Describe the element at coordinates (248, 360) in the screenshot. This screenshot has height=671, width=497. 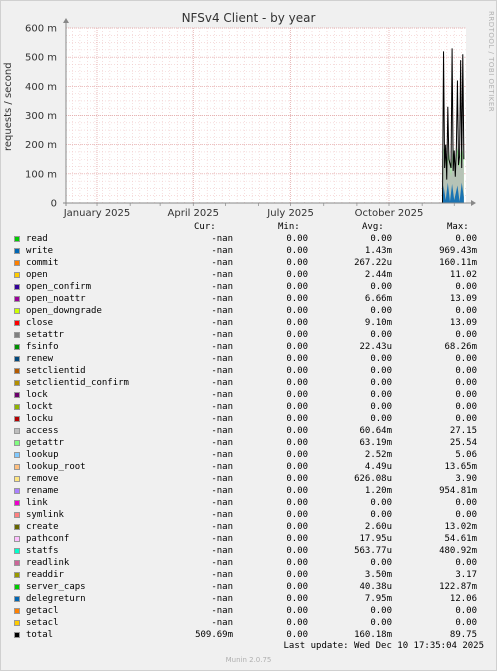
I see `legend-row-renew: renew -nan 0.00 0.00 0.00` at that location.